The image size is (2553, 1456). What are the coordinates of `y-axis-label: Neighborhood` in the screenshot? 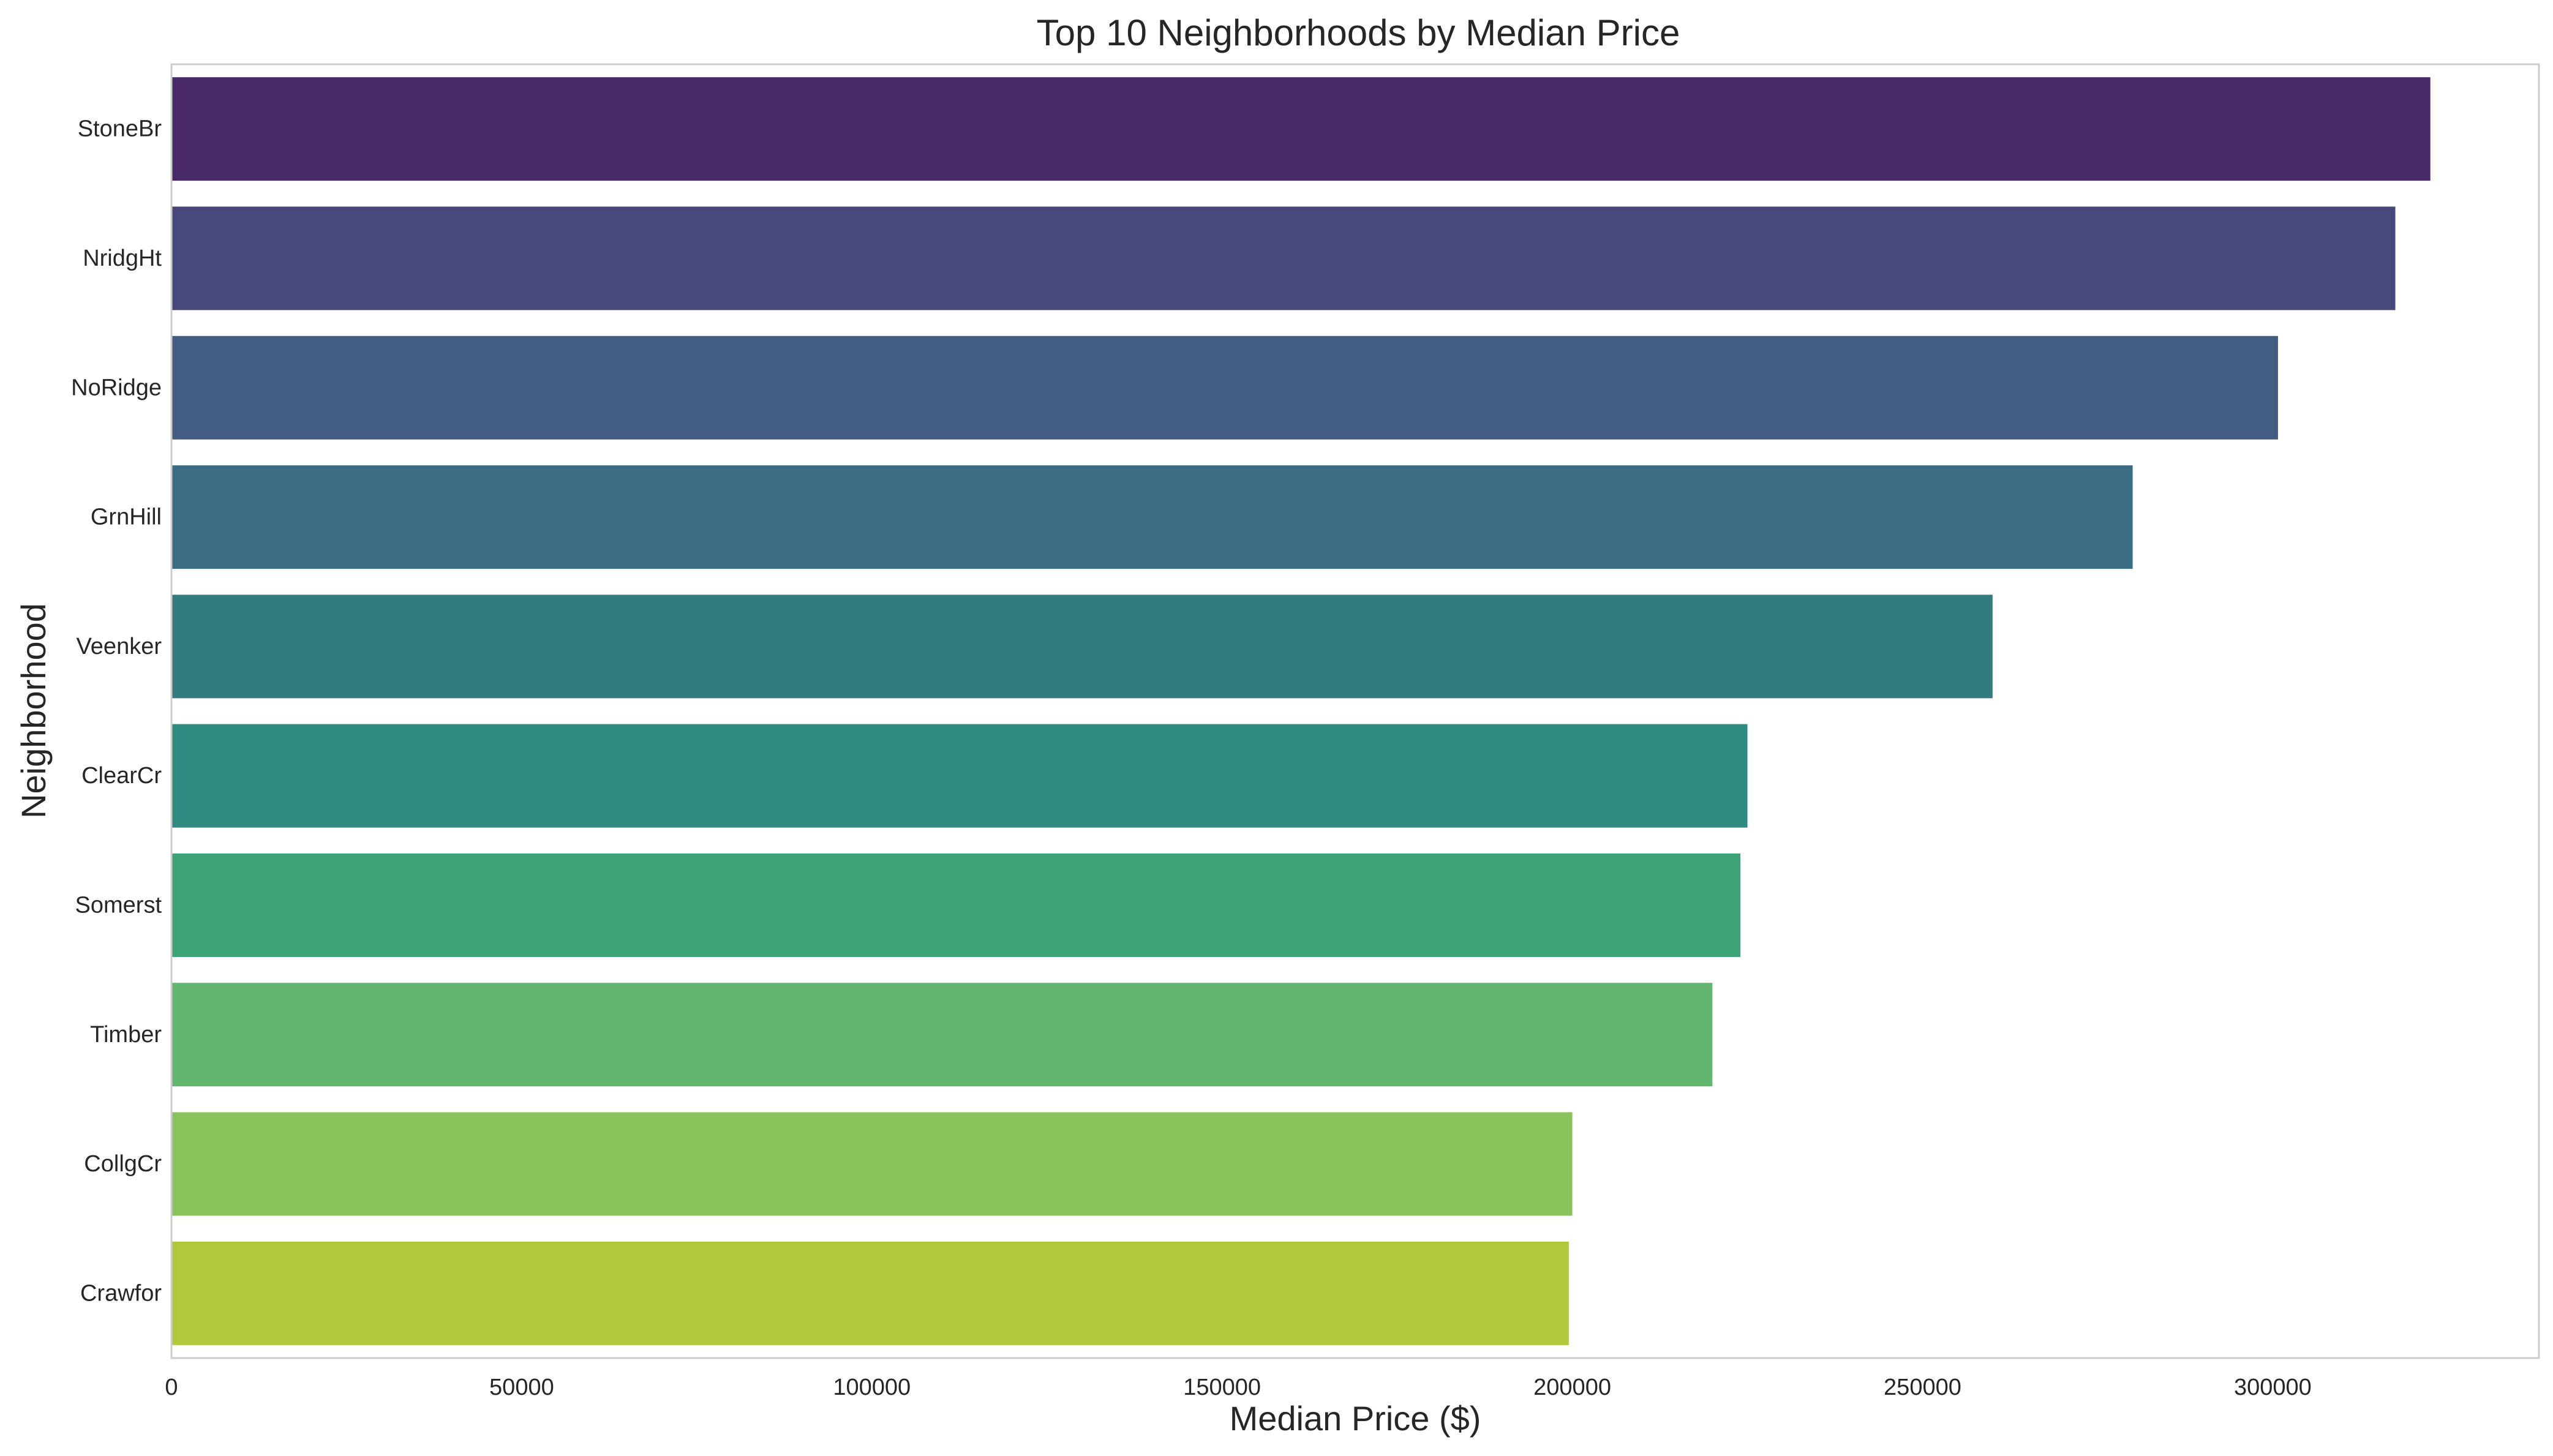 It's located at (33, 711).